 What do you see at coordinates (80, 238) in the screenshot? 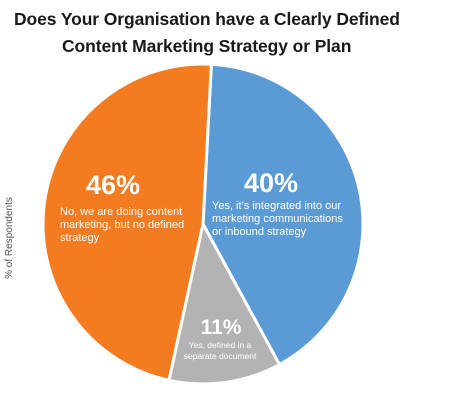
I see `slice-description-line: strategy` at bounding box center [80, 238].